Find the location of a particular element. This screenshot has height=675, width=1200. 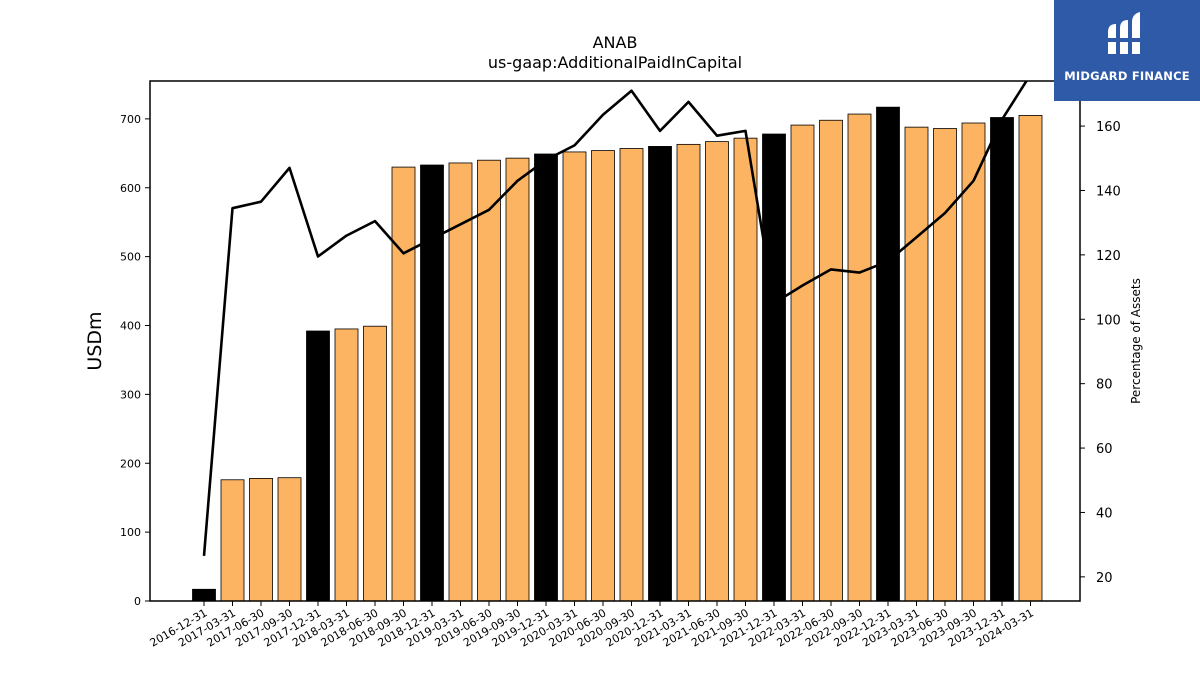

left-tick-label: 400 is located at coordinates (130, 326).